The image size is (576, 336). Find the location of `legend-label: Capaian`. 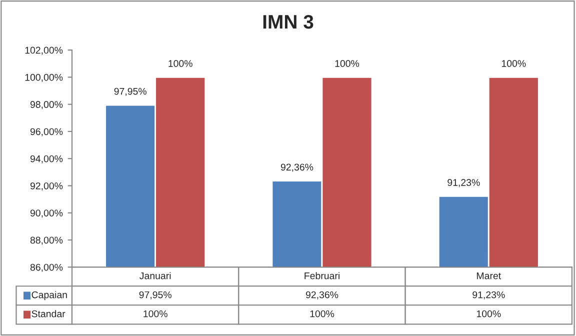

legend-label: Capaian is located at coordinates (49, 295).